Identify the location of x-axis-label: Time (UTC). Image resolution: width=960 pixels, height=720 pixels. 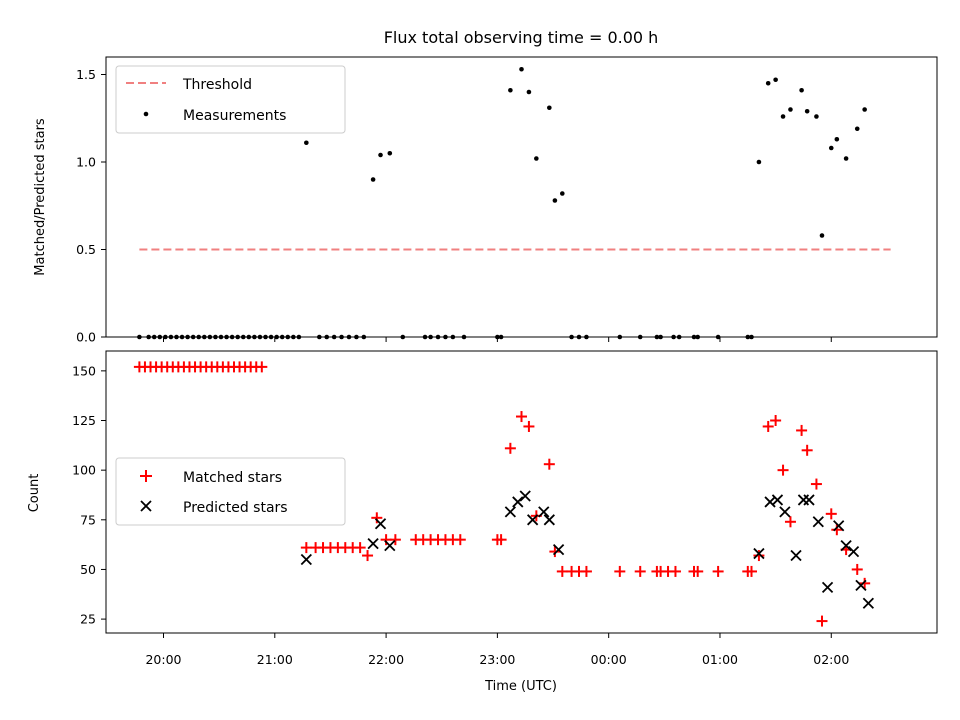
(520, 686).